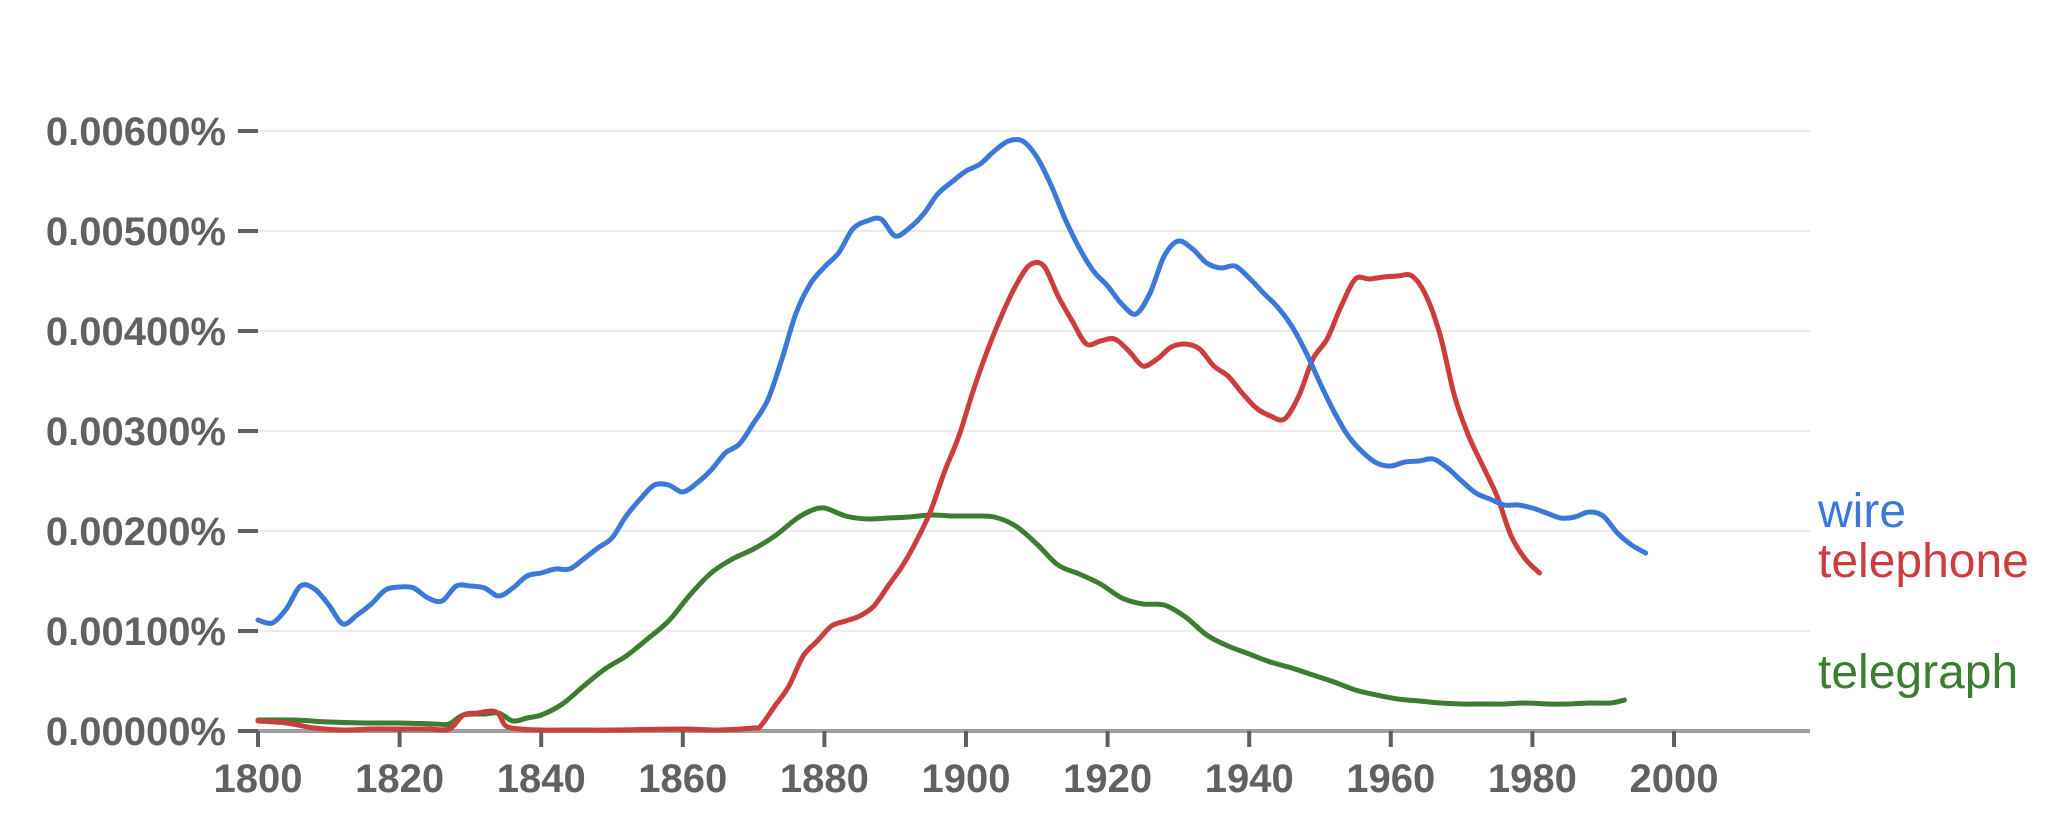  I want to click on series-label-telephone: telephone, so click(1923, 561).